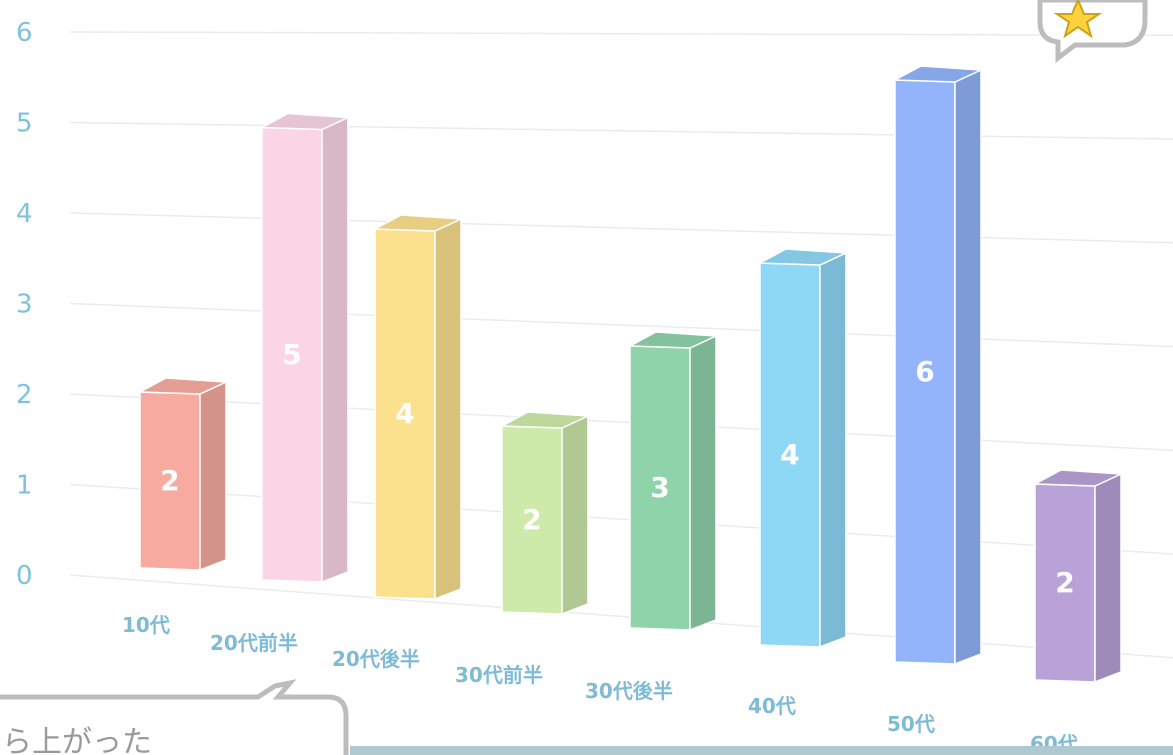 The image size is (1173, 755). I want to click on x-tick-label: 40代, so click(772, 706).